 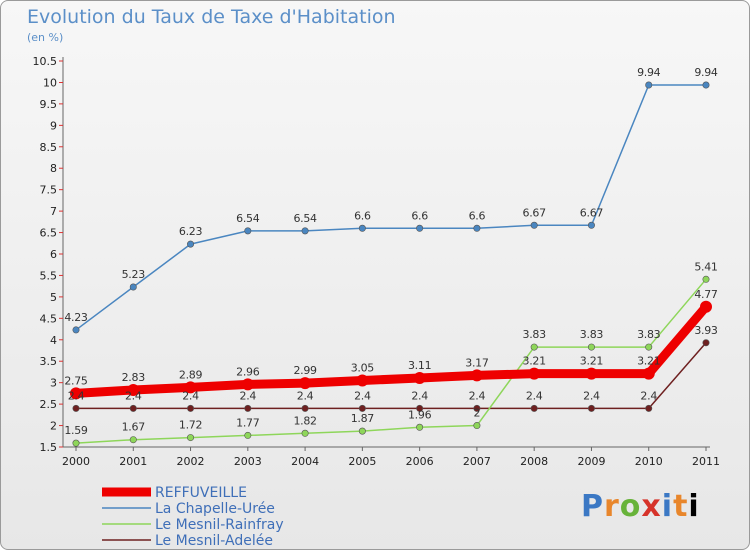 What do you see at coordinates (53, 168) in the screenshot?
I see `y-tick-label: 8` at bounding box center [53, 168].